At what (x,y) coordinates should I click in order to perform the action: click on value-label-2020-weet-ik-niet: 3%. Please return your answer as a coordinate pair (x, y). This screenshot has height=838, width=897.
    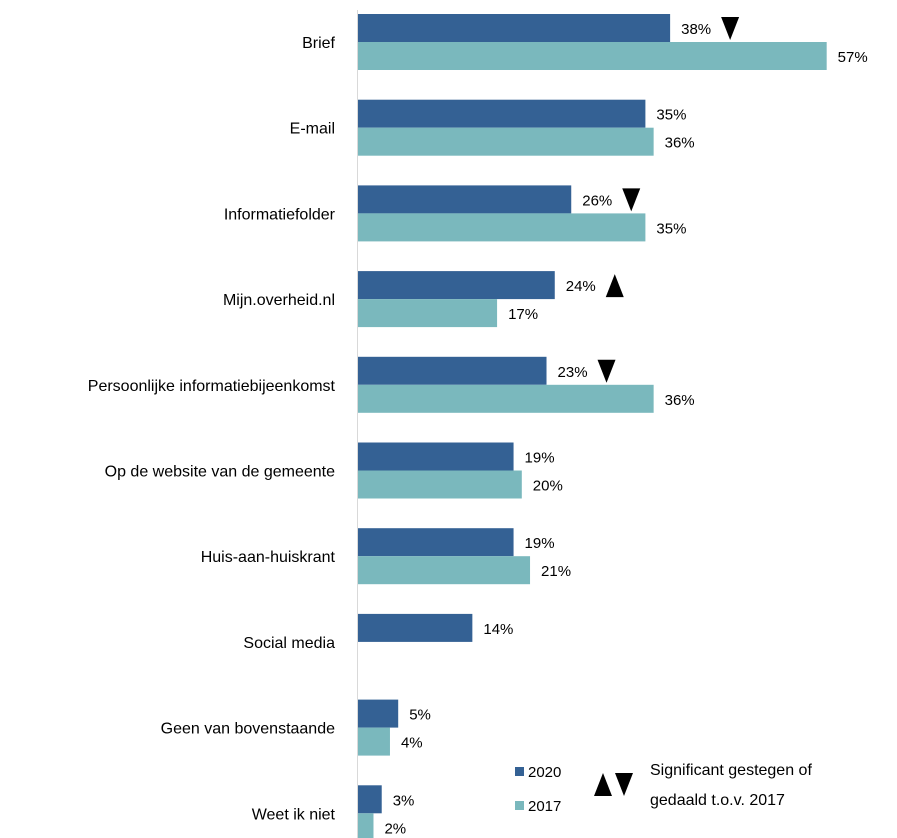
    Looking at the image, I should click on (404, 800).